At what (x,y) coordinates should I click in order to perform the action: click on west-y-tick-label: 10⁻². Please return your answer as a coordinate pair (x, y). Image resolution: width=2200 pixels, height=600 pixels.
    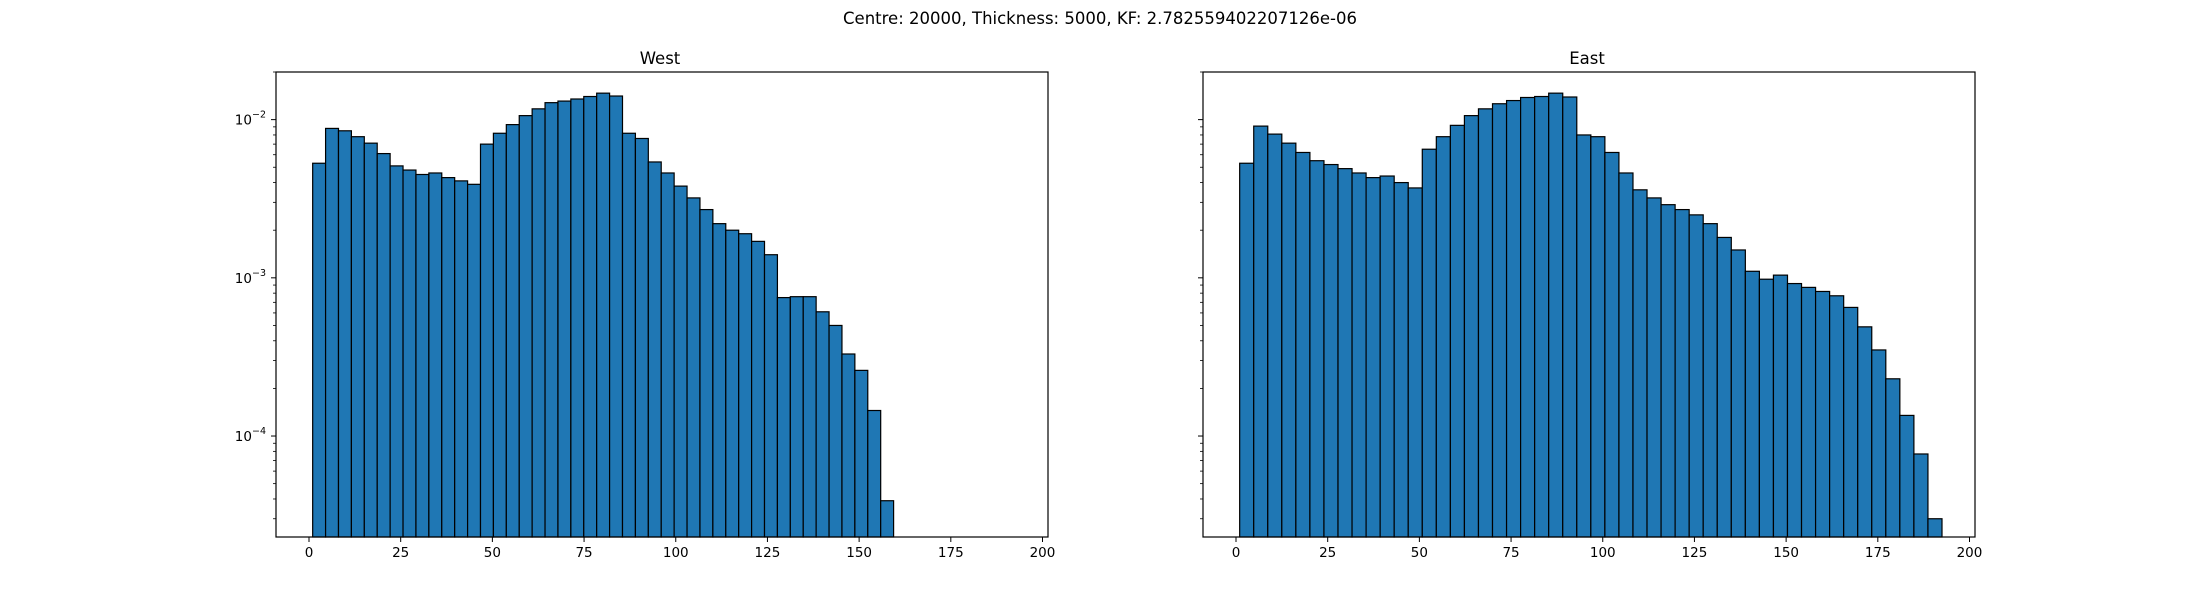
    Looking at the image, I should click on (250, 119).